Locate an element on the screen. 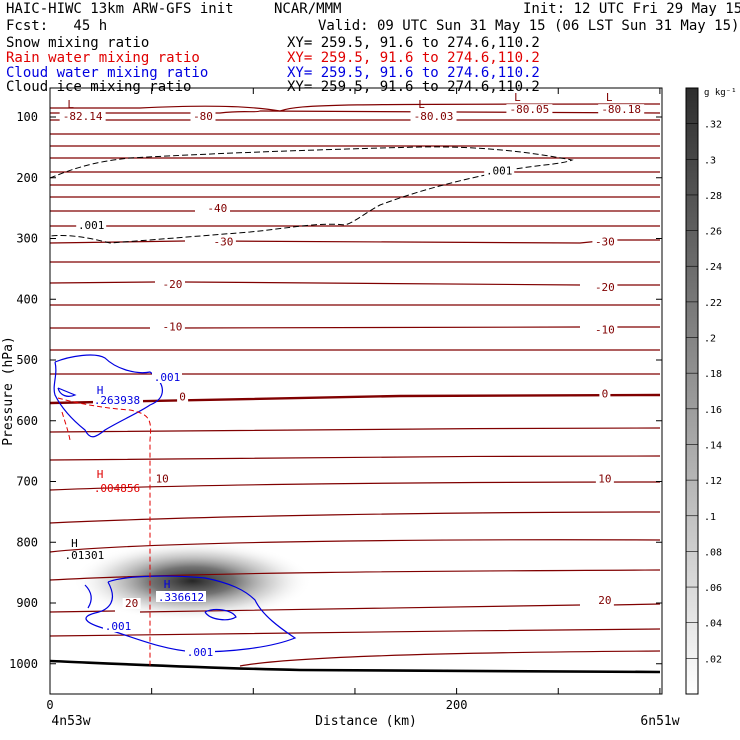 This screenshot has width=740, height=740. colorbar-label-12: .26 is located at coordinates (713, 232).